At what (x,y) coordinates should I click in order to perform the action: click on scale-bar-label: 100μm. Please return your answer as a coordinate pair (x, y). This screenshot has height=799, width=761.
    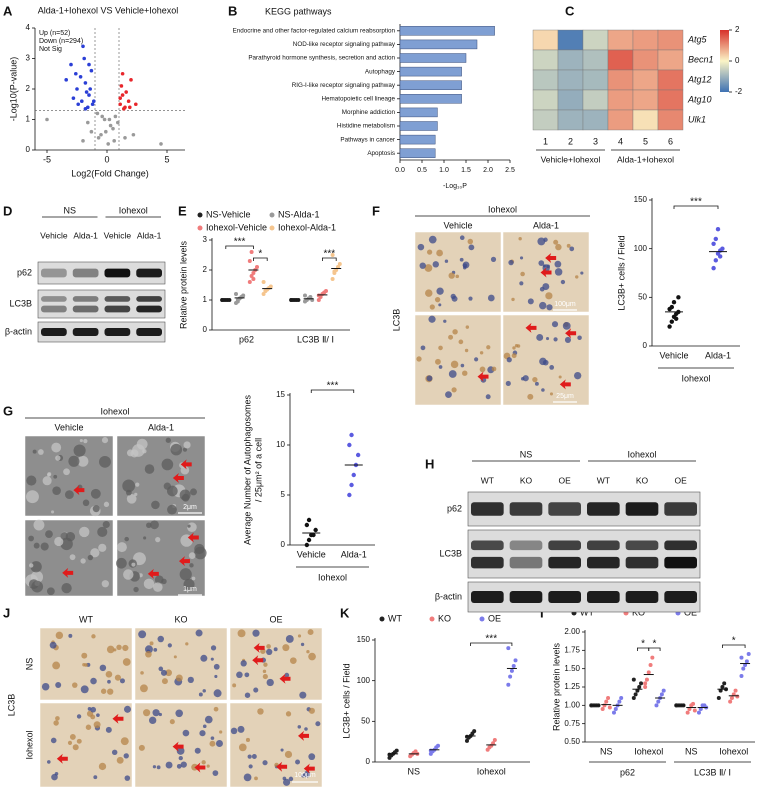
    Looking at the image, I should click on (565, 304).